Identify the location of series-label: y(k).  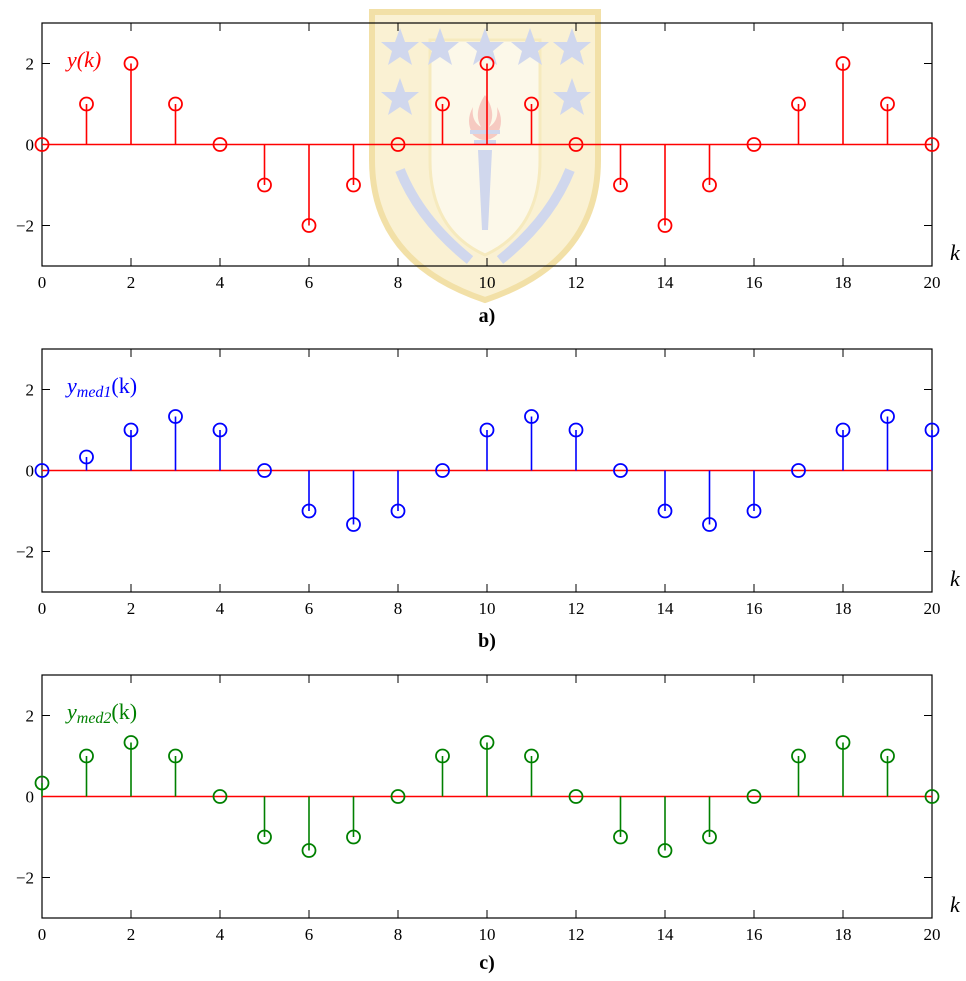
(83, 59).